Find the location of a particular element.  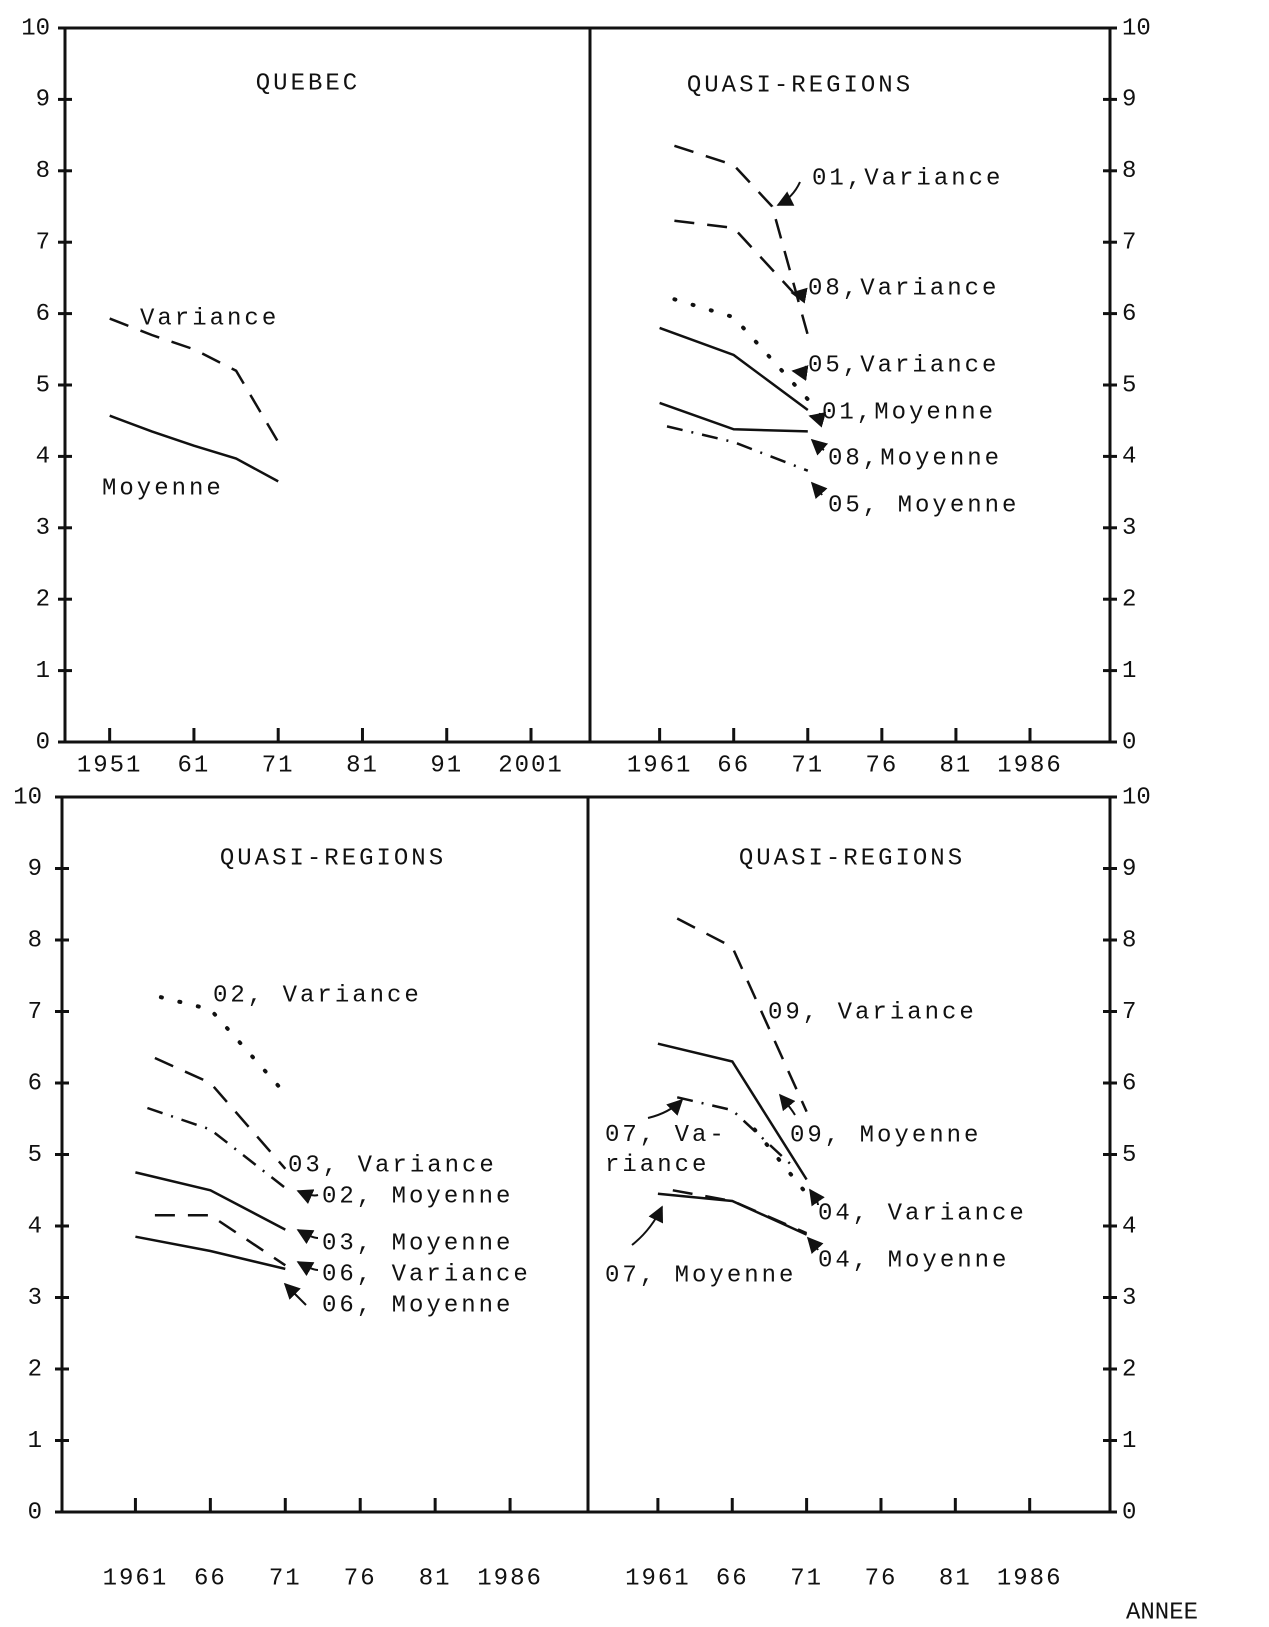

x-tick-label: 61 is located at coordinates (194, 765).